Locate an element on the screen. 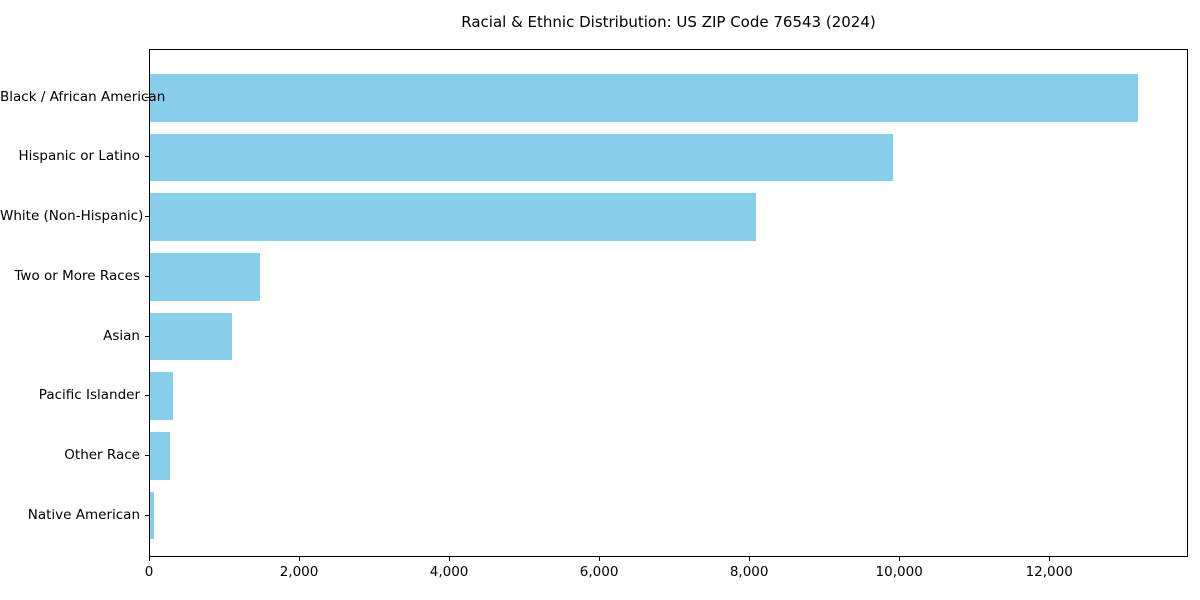 This screenshot has width=1200, height=600. x-tick-label: 10,000 is located at coordinates (899, 572).